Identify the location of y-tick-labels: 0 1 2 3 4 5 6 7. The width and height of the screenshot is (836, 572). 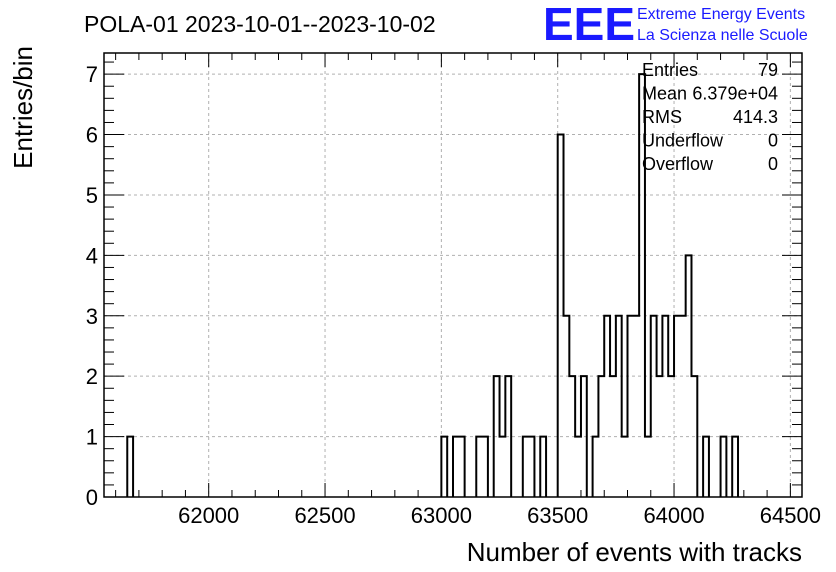
(92, 286).